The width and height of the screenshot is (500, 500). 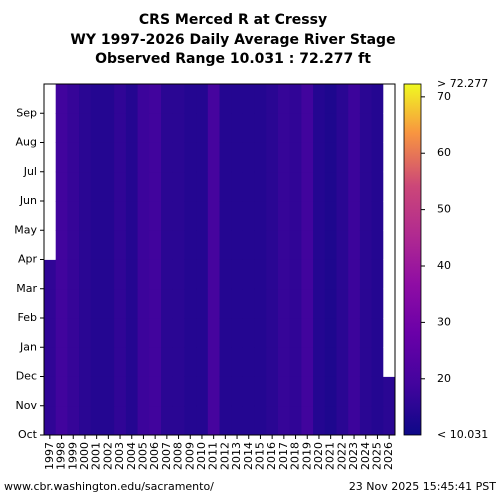 I want to click on footer-timestamp: 23 Nov 2025 15:45:41 PST, so click(x=422, y=486).